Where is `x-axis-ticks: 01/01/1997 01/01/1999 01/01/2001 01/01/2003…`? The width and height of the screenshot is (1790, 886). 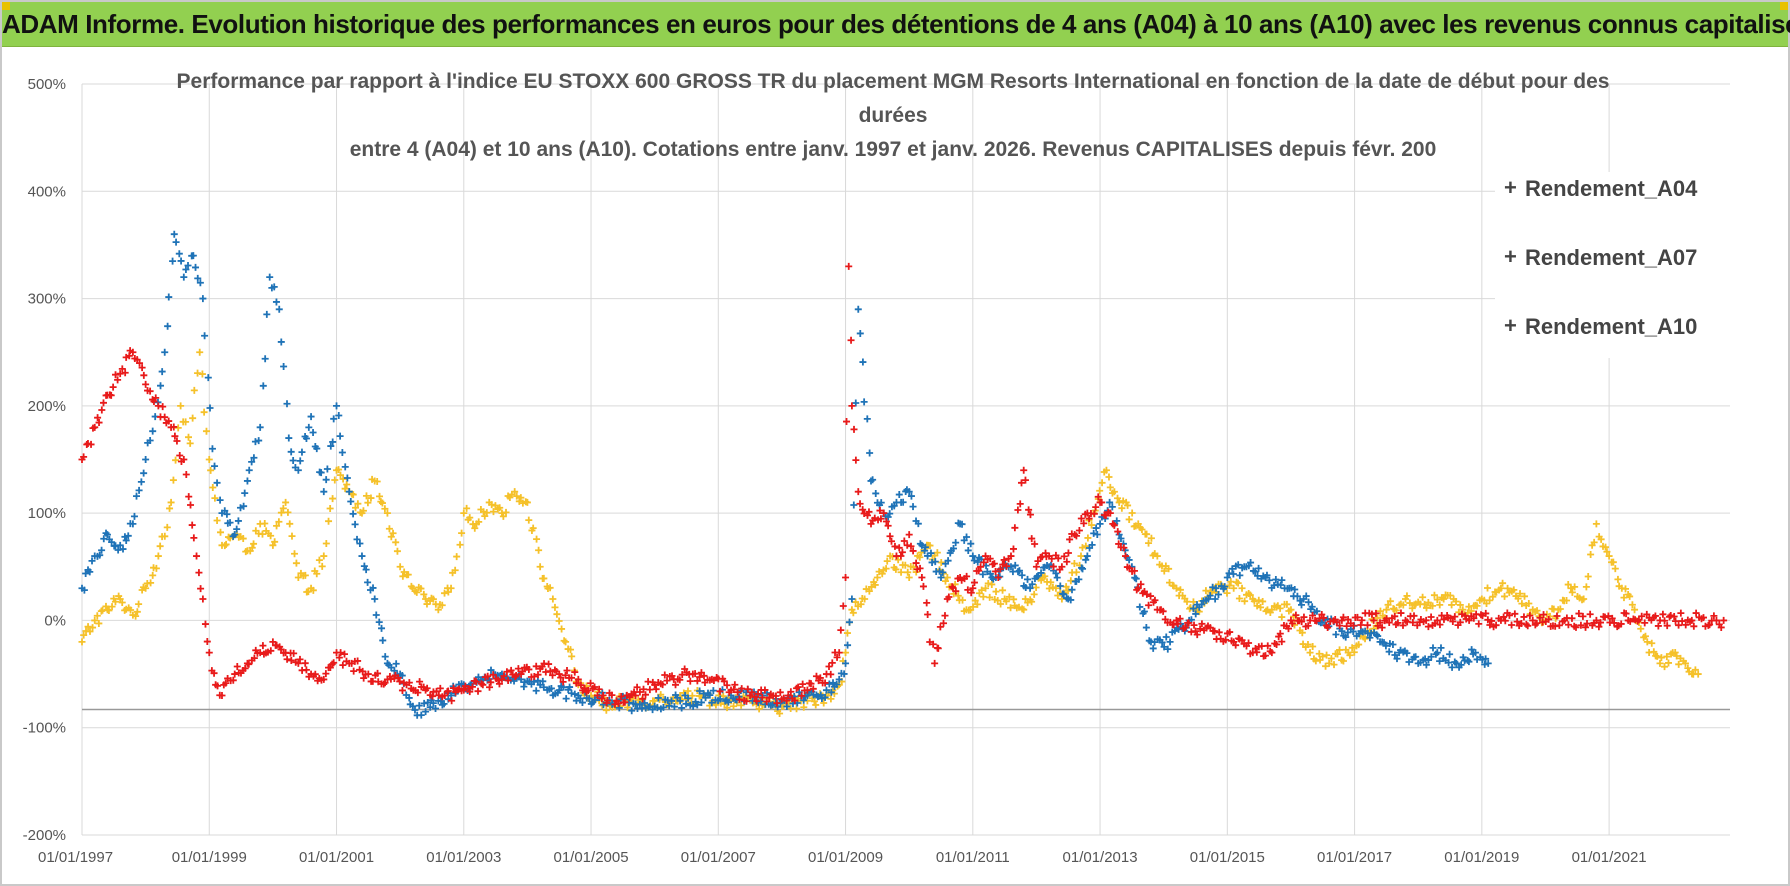
x-axis-ticks: 01/01/1997 01/01/1999 01/01/2001 01/01/2003… is located at coordinates (842, 857).